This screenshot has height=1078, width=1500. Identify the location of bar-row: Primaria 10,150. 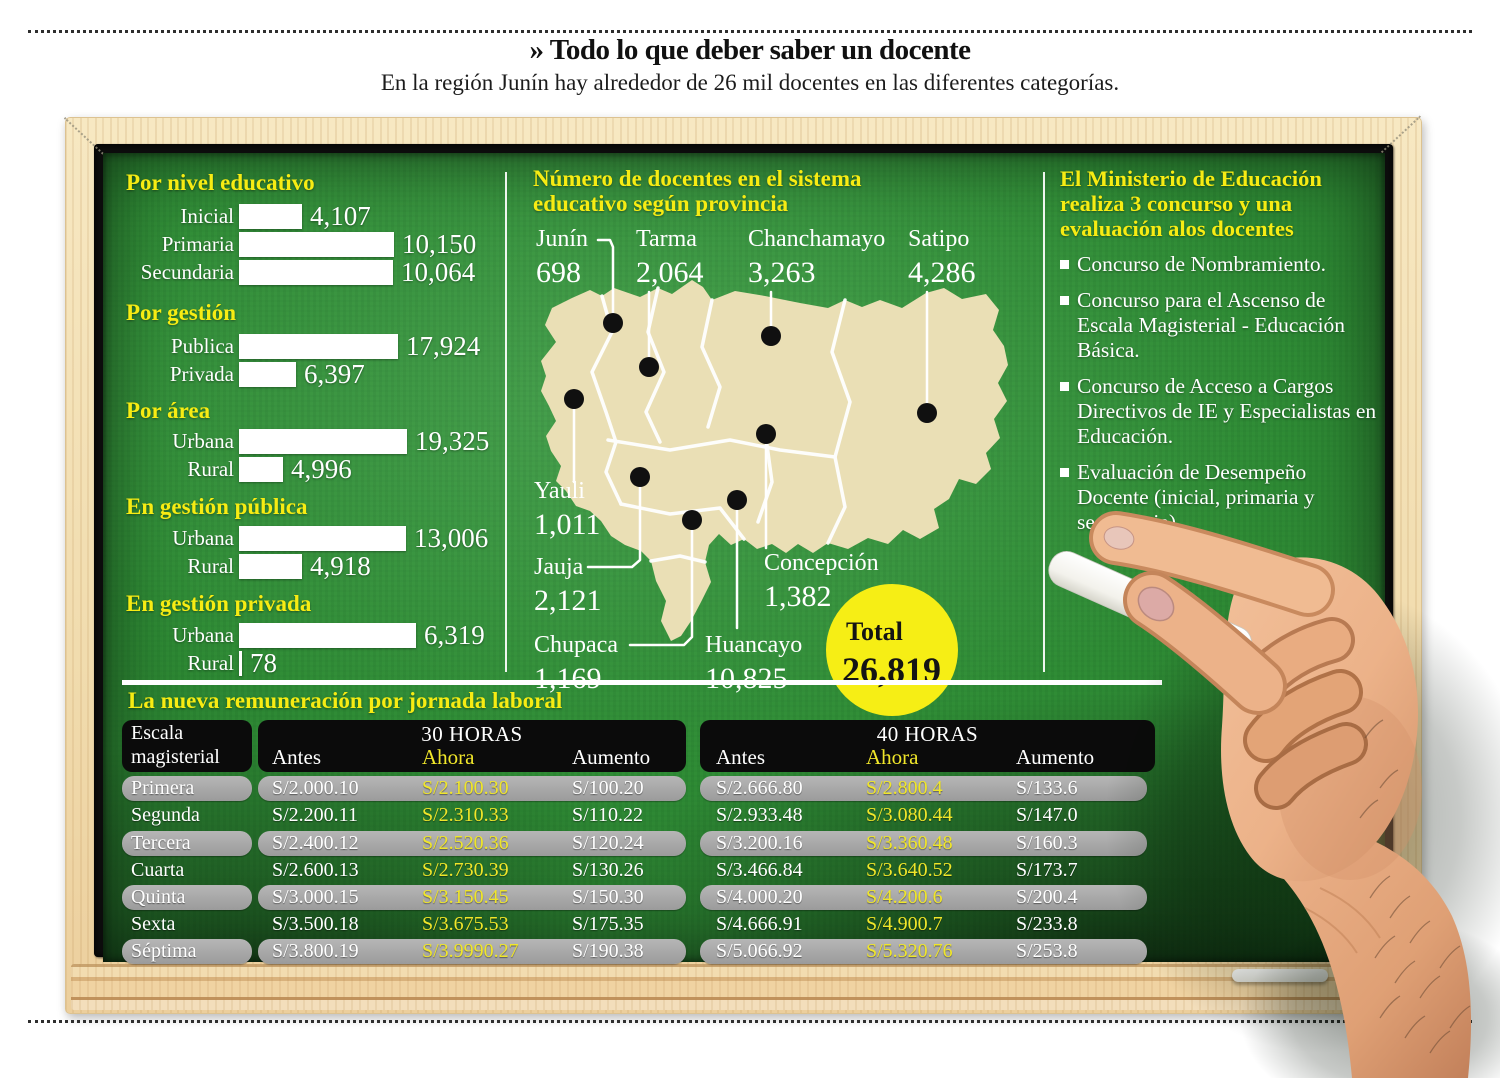
(299, 244).